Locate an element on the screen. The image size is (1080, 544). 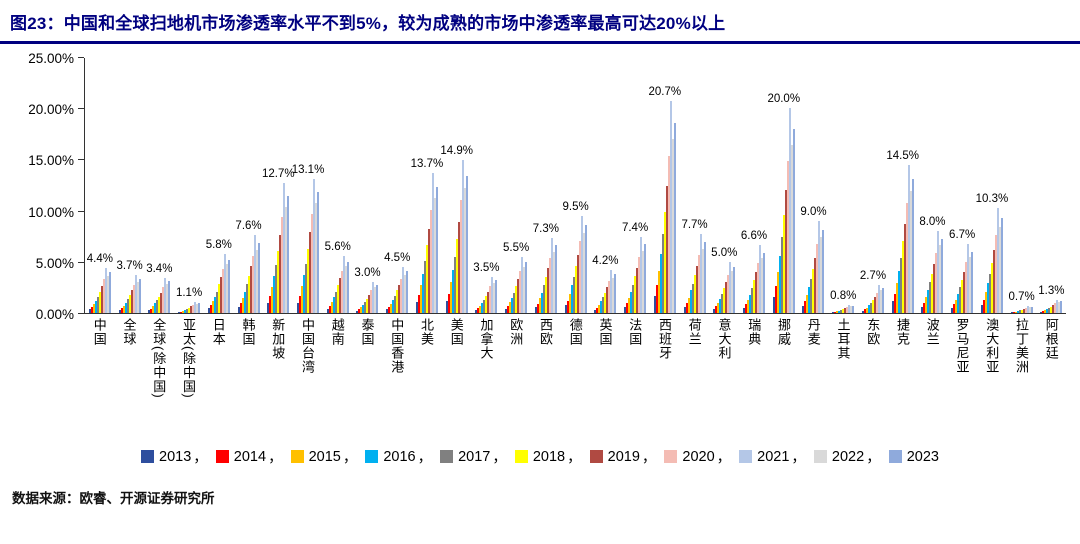
x-axis-label: 美国 is located at coordinates (456, 377).